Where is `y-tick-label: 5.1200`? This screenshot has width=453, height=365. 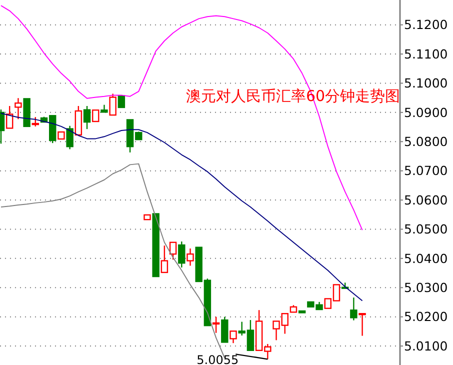
y-tick-label: 5.1200 is located at coordinates (426, 24).